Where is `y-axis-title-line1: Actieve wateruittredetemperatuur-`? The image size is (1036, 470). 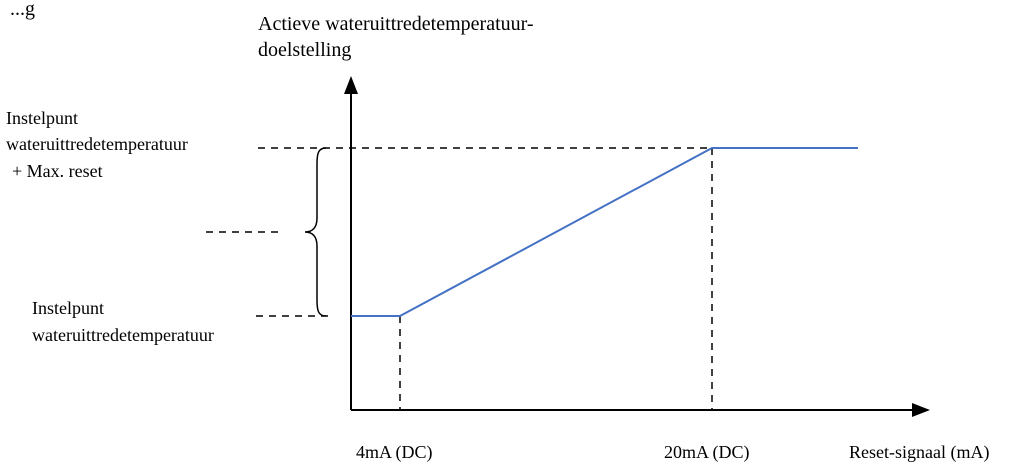
y-axis-title-line1: Actieve wateruittredetemperatuur- is located at coordinates (396, 24).